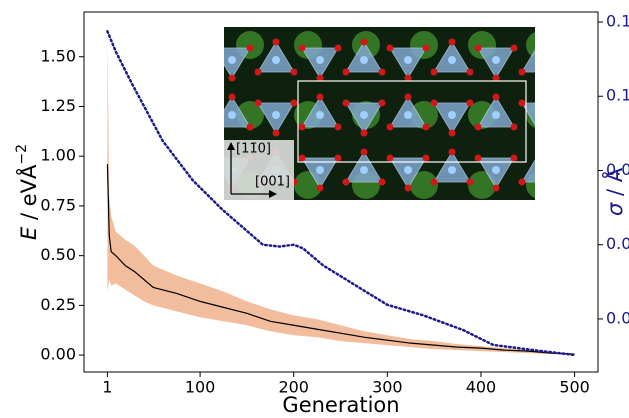 Image resolution: width=629 pixels, height=418 pixels. What do you see at coordinates (617, 21) in the screenshot?
I see `y2-tick-label: 0.12` at bounding box center [617, 21].